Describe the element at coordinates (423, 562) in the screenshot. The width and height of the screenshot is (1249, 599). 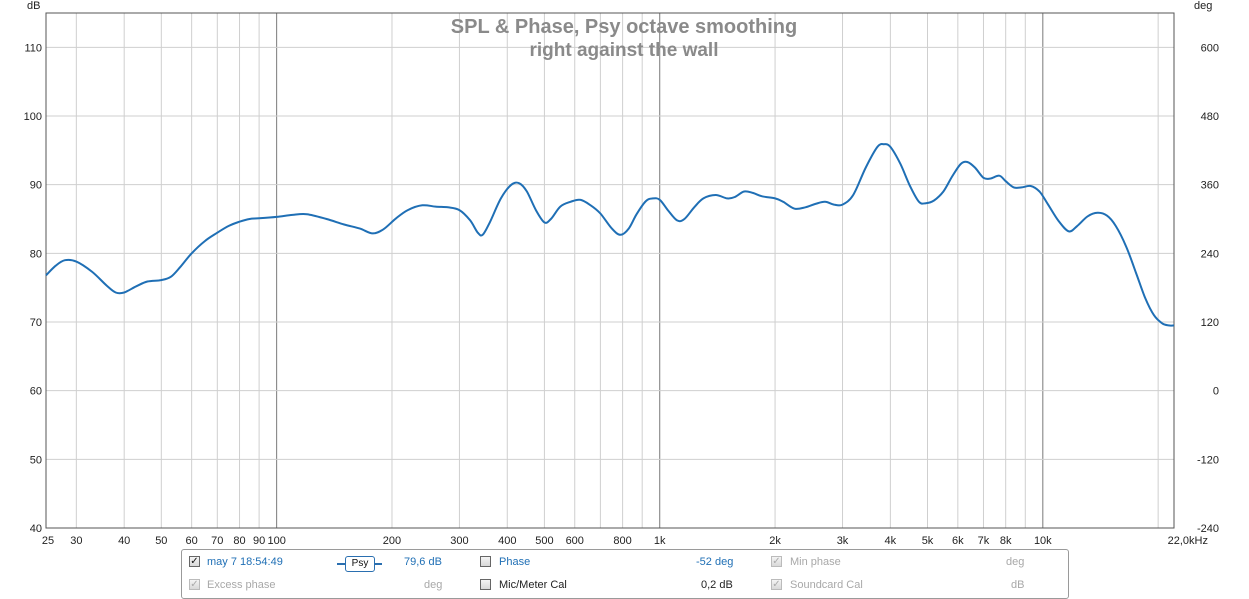
I see `spl-value: 79,6 dB` at that location.